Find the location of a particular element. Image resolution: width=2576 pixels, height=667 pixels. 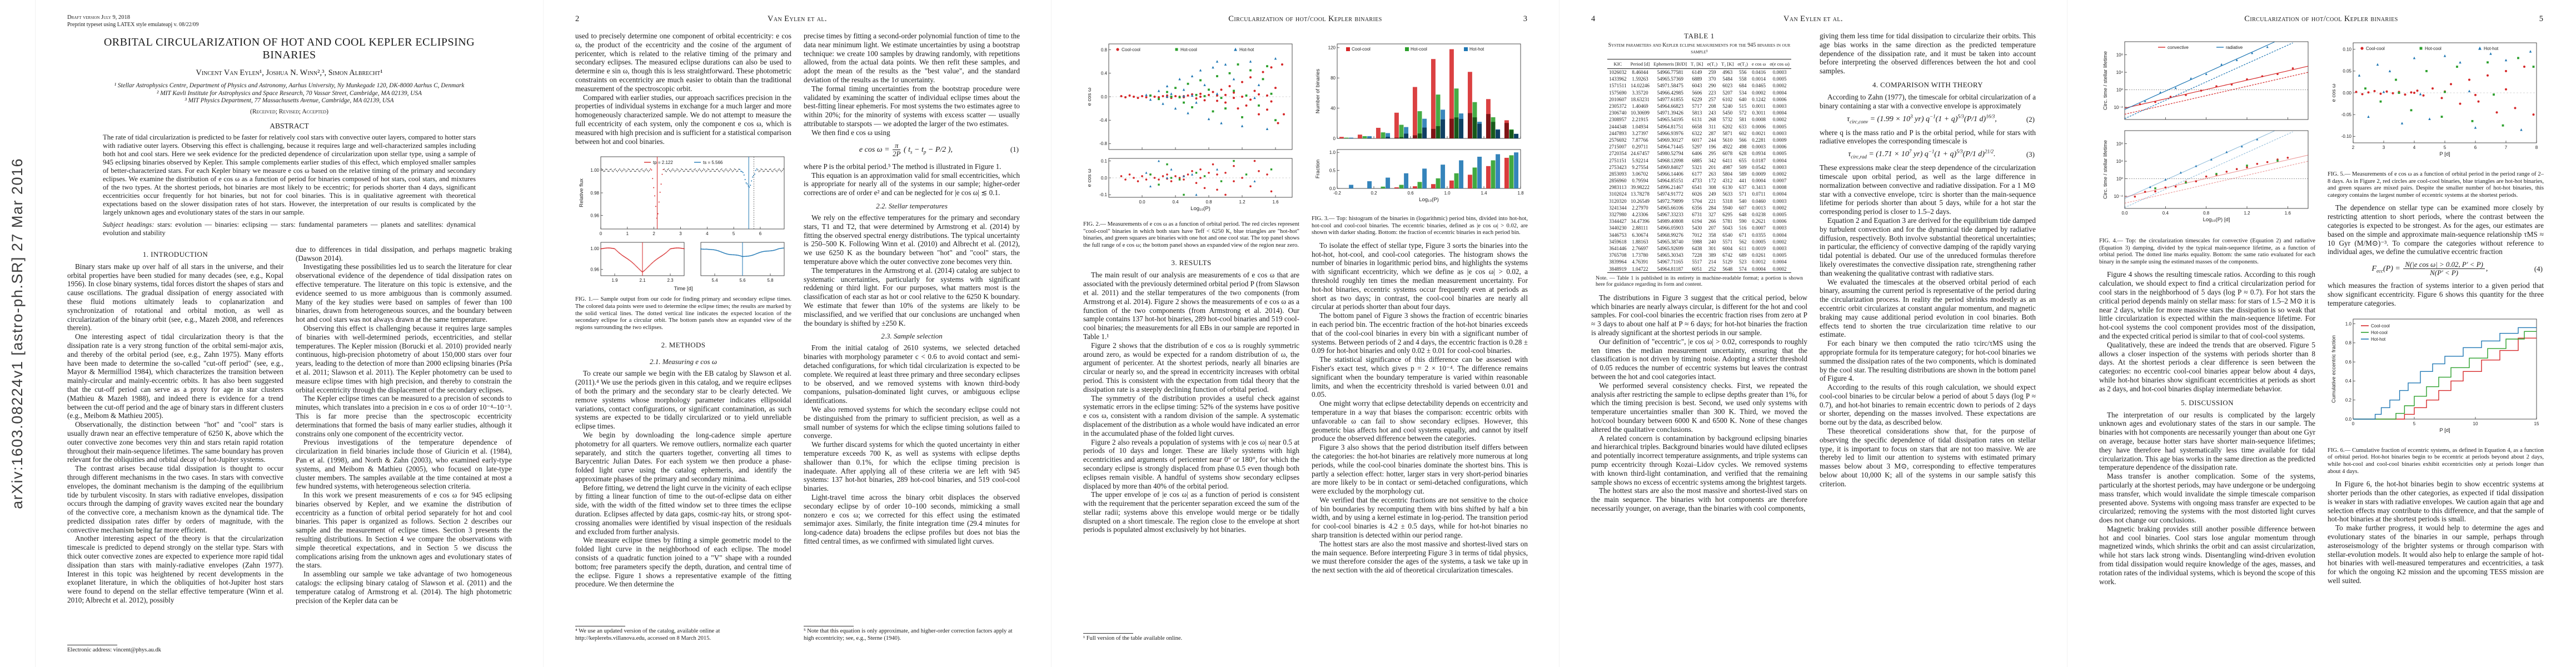

table-cell: 655 is located at coordinates (1742, 160).